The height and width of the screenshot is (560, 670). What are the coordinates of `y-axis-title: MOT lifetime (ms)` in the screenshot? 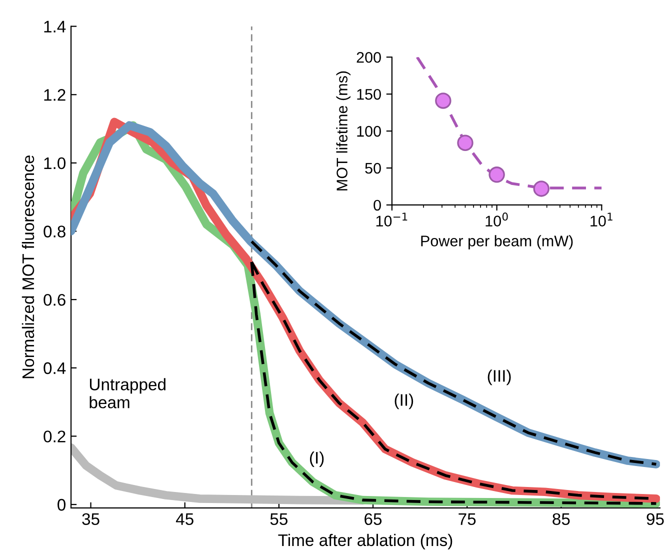 It's located at (343, 130).